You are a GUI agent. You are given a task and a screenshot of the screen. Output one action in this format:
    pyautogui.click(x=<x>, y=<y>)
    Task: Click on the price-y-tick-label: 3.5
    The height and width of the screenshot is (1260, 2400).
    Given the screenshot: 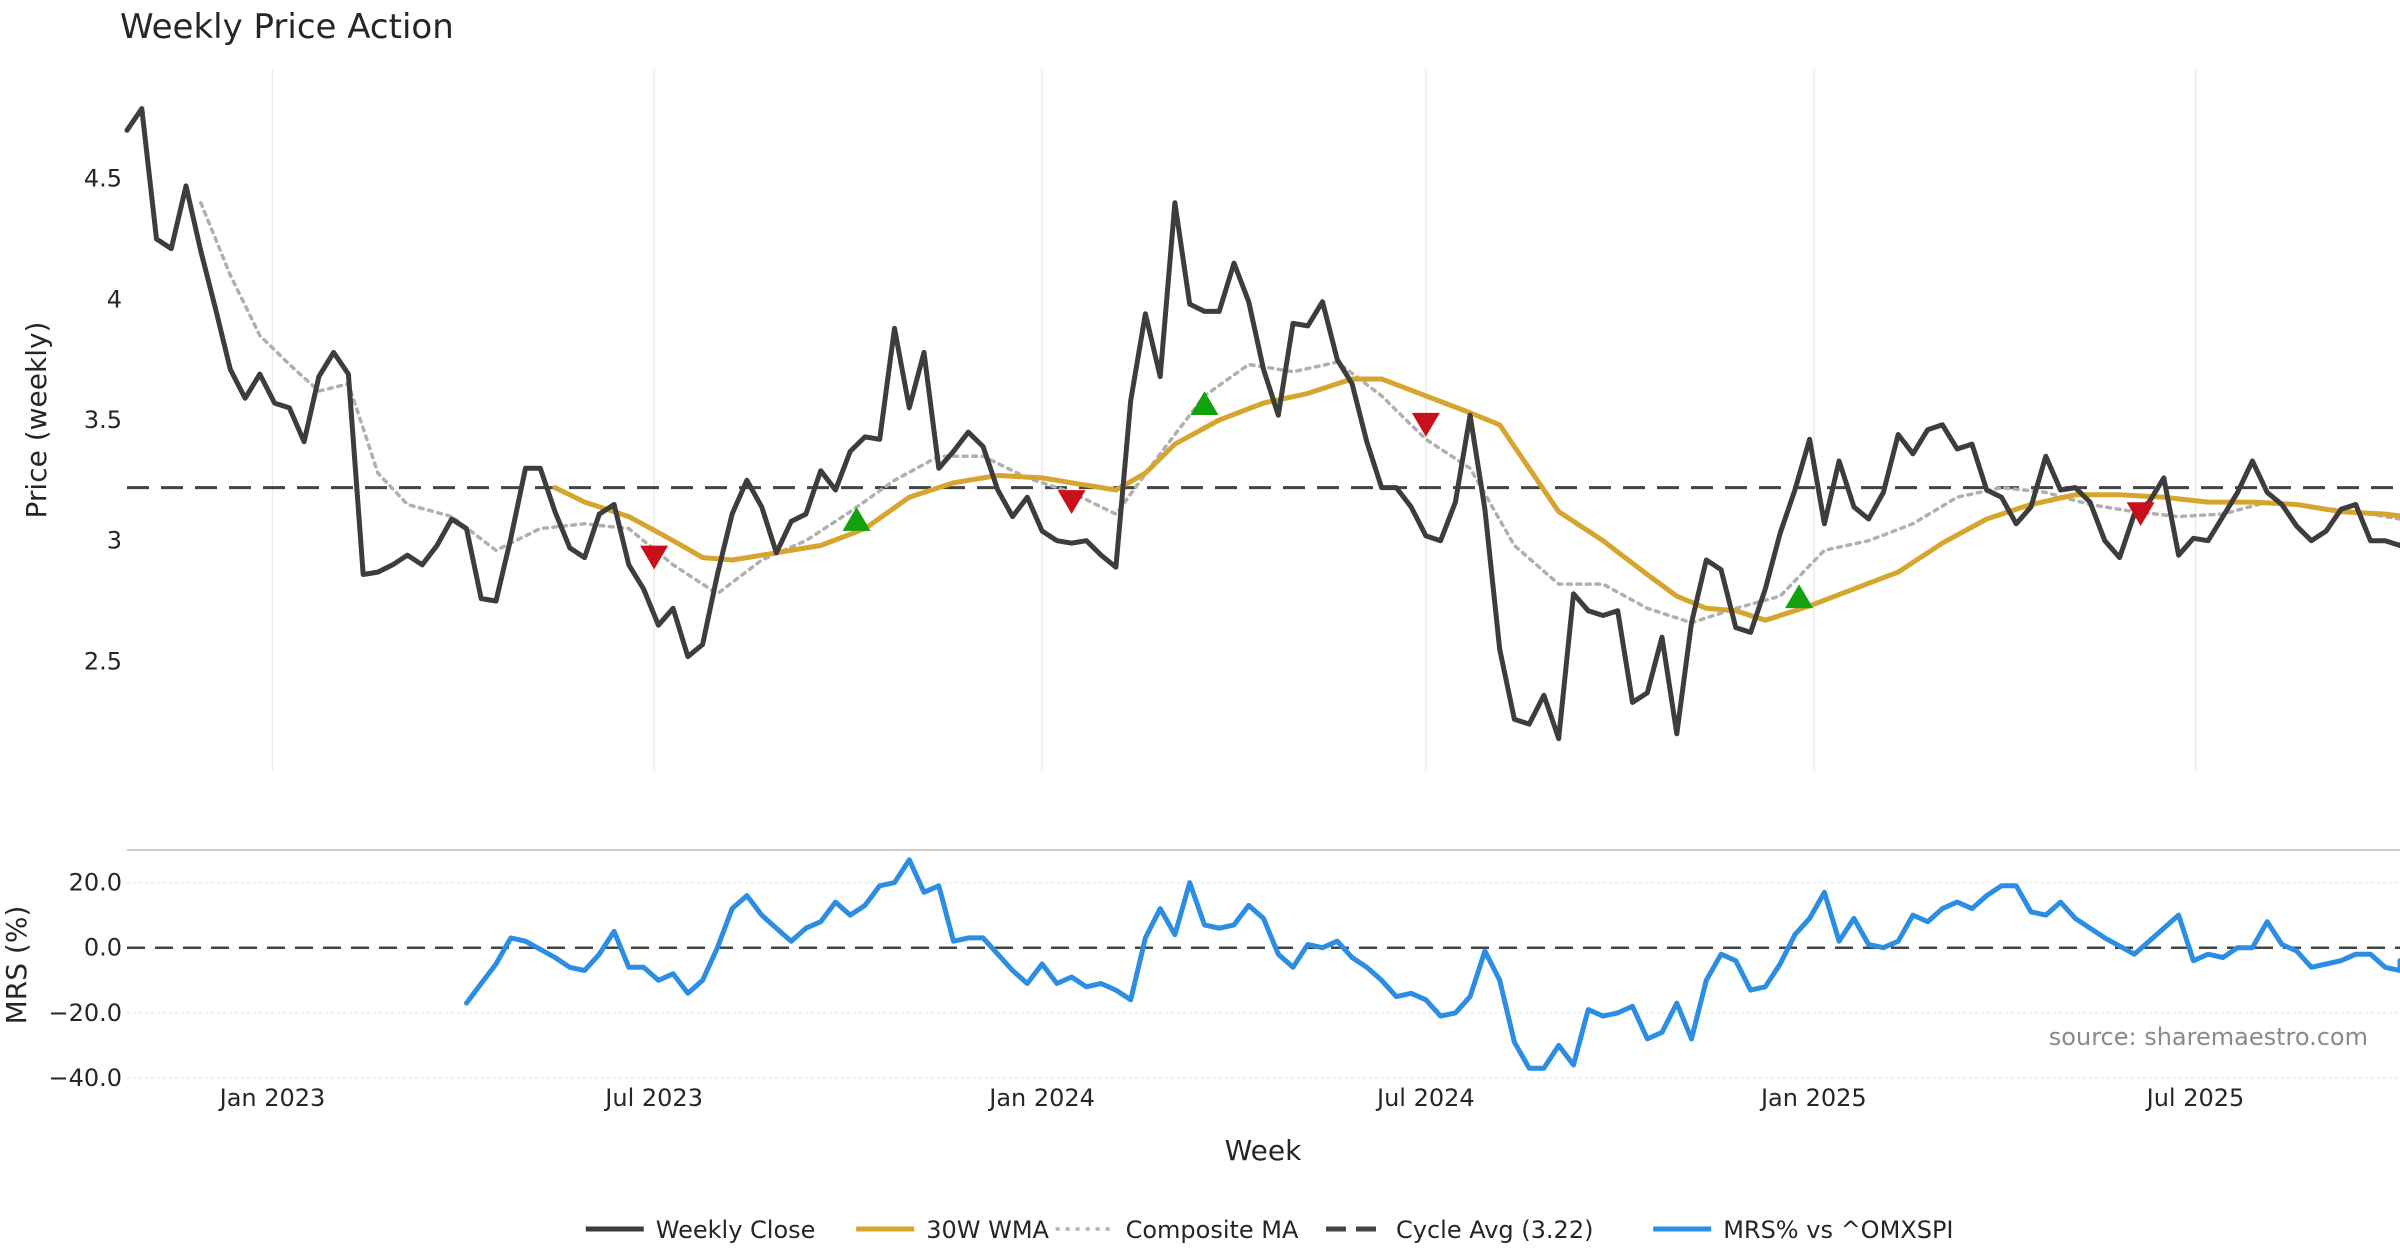 What is the action you would take?
    pyautogui.click(x=103, y=420)
    